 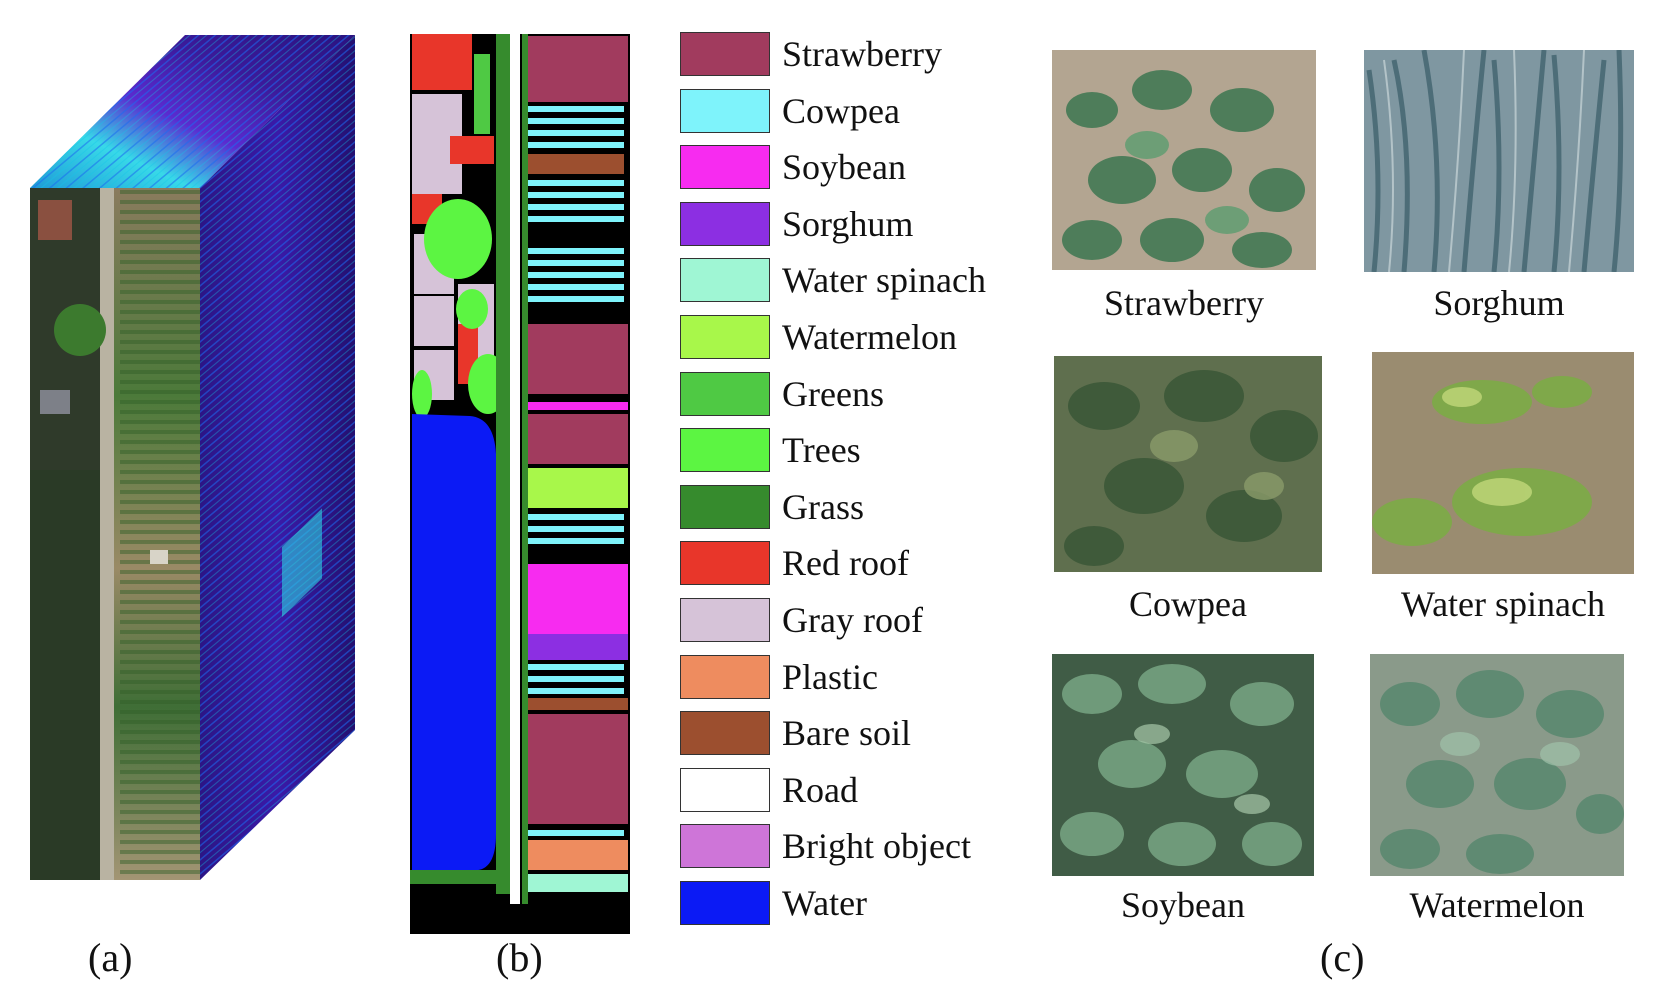 What do you see at coordinates (825, 903) in the screenshot?
I see `legend-label: Water` at bounding box center [825, 903].